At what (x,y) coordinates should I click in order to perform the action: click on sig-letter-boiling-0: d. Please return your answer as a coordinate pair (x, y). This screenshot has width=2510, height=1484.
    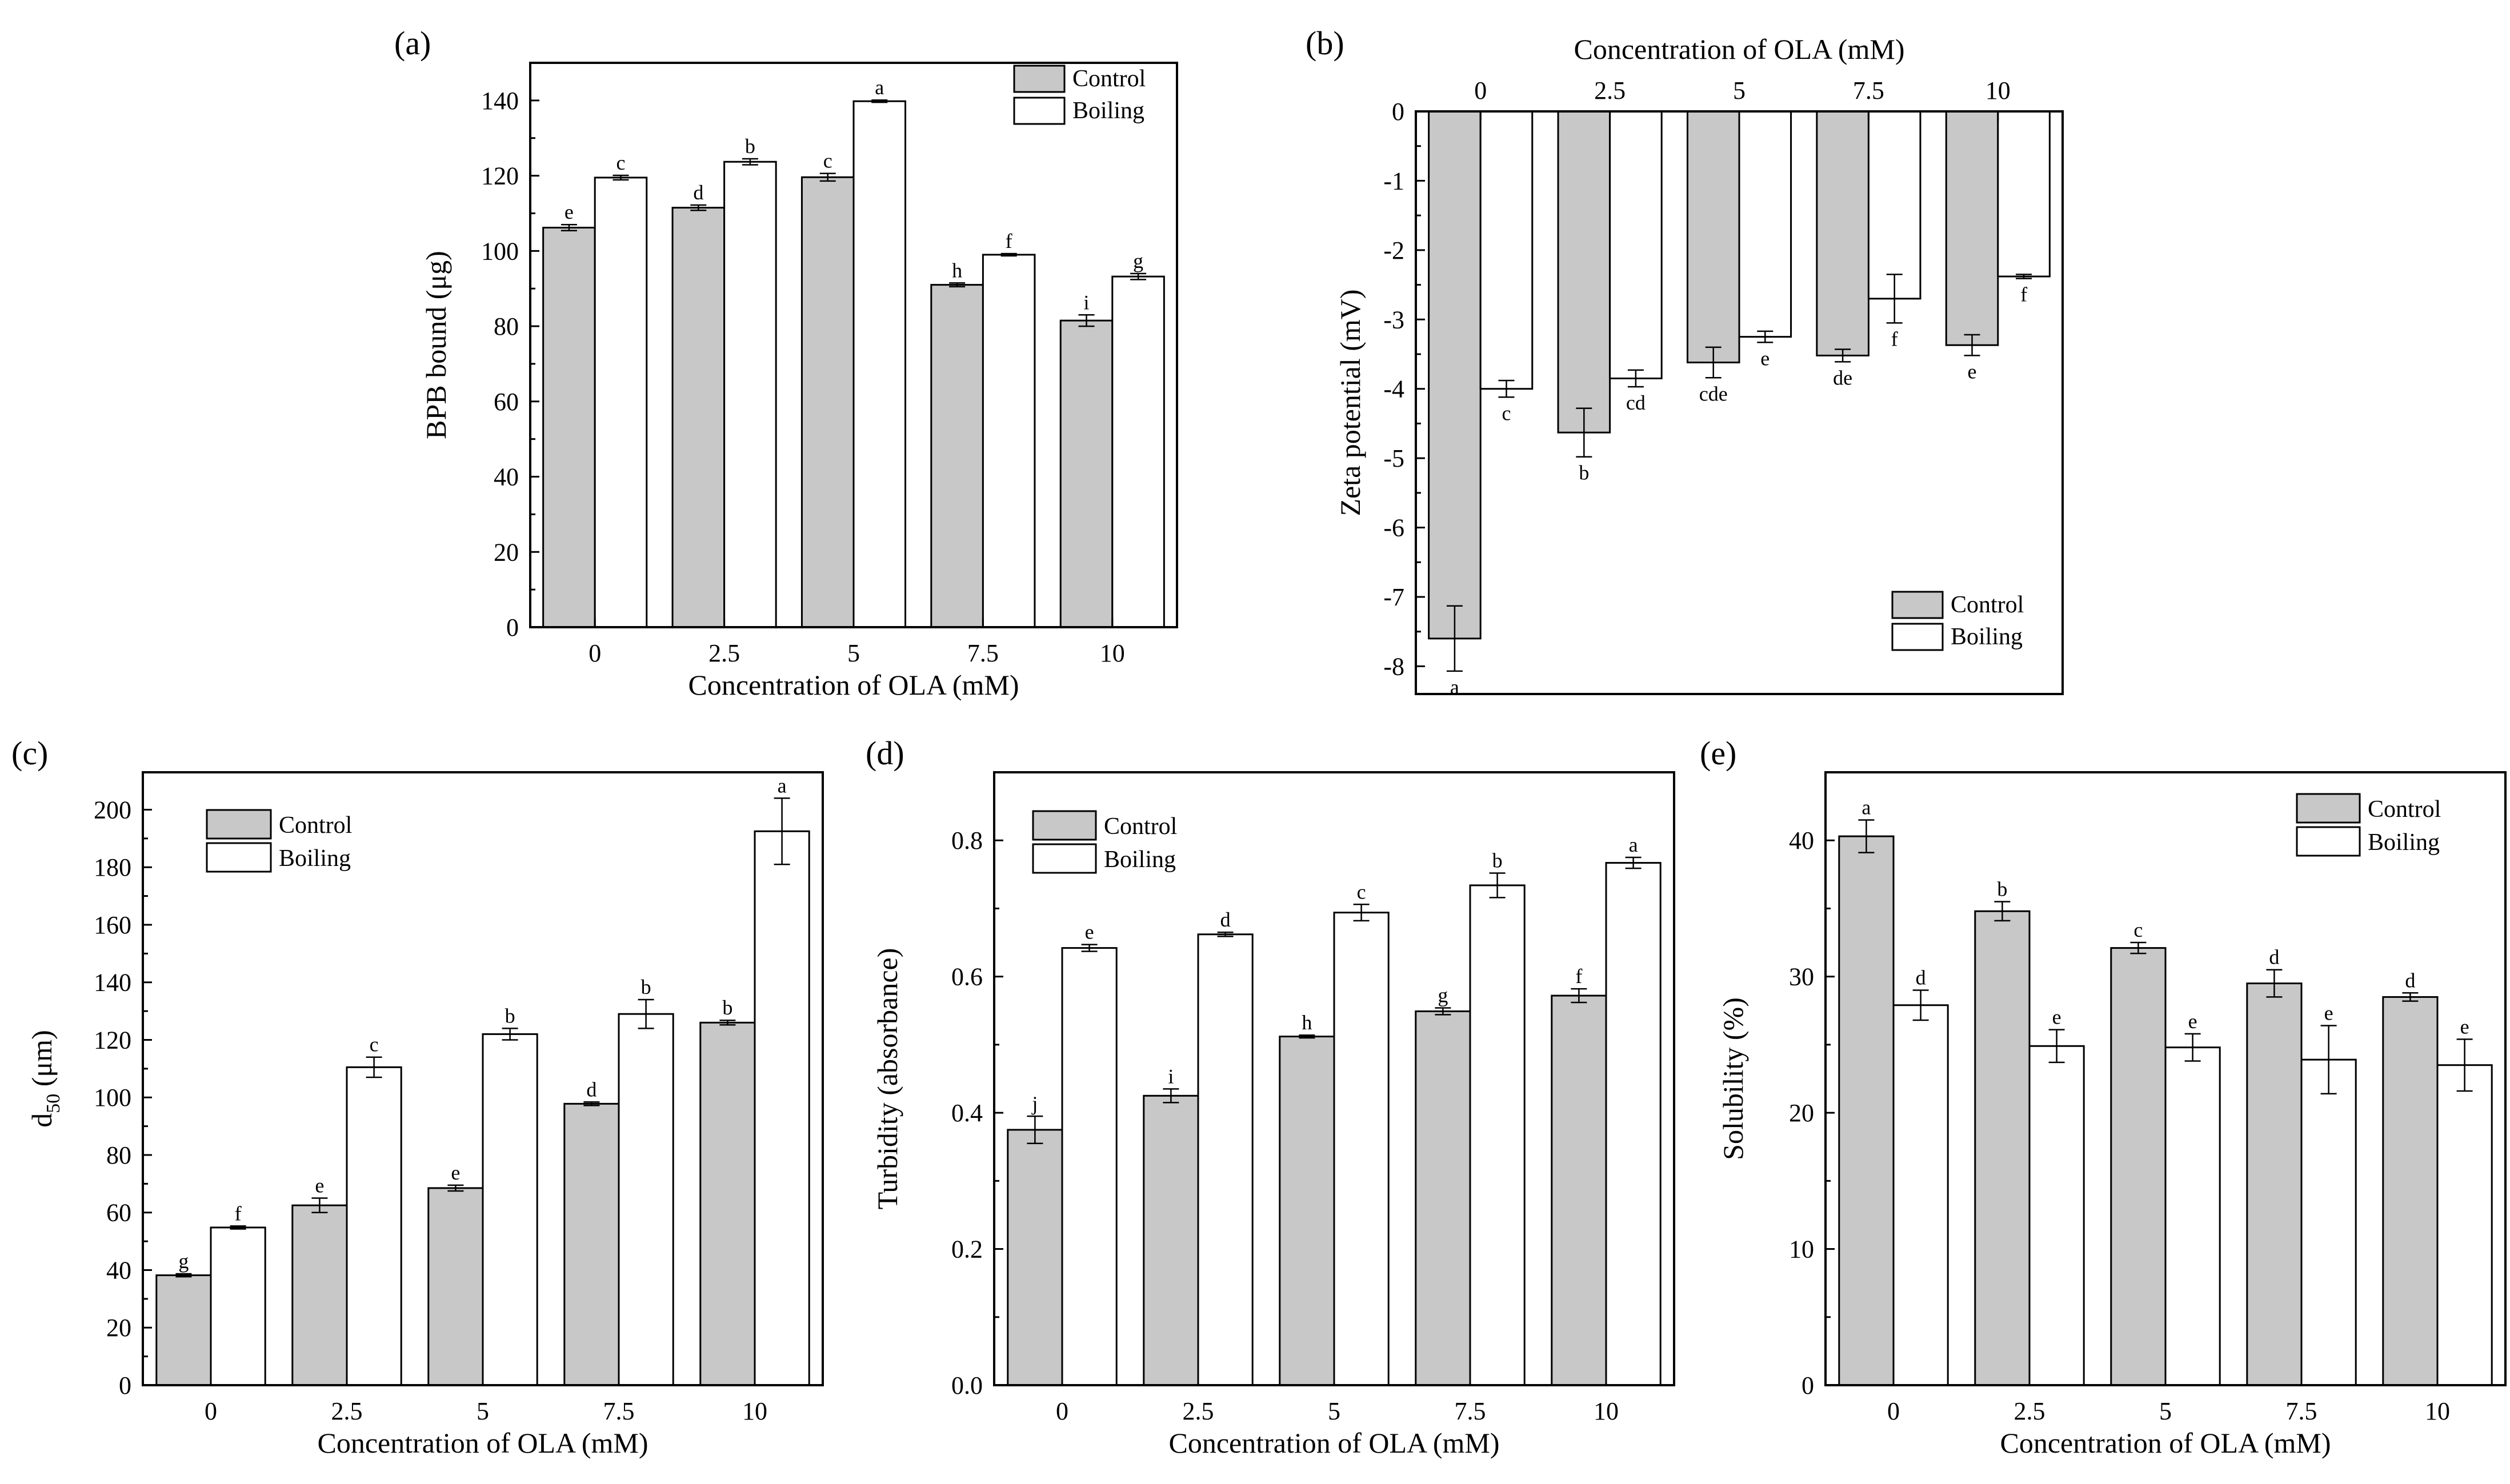
    Looking at the image, I should click on (1921, 978).